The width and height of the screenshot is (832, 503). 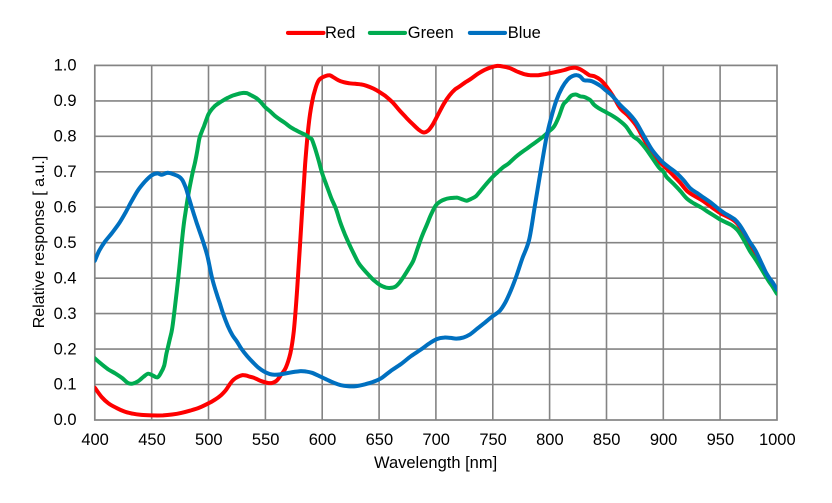 I want to click on svg-text: 850, so click(x=607, y=440).